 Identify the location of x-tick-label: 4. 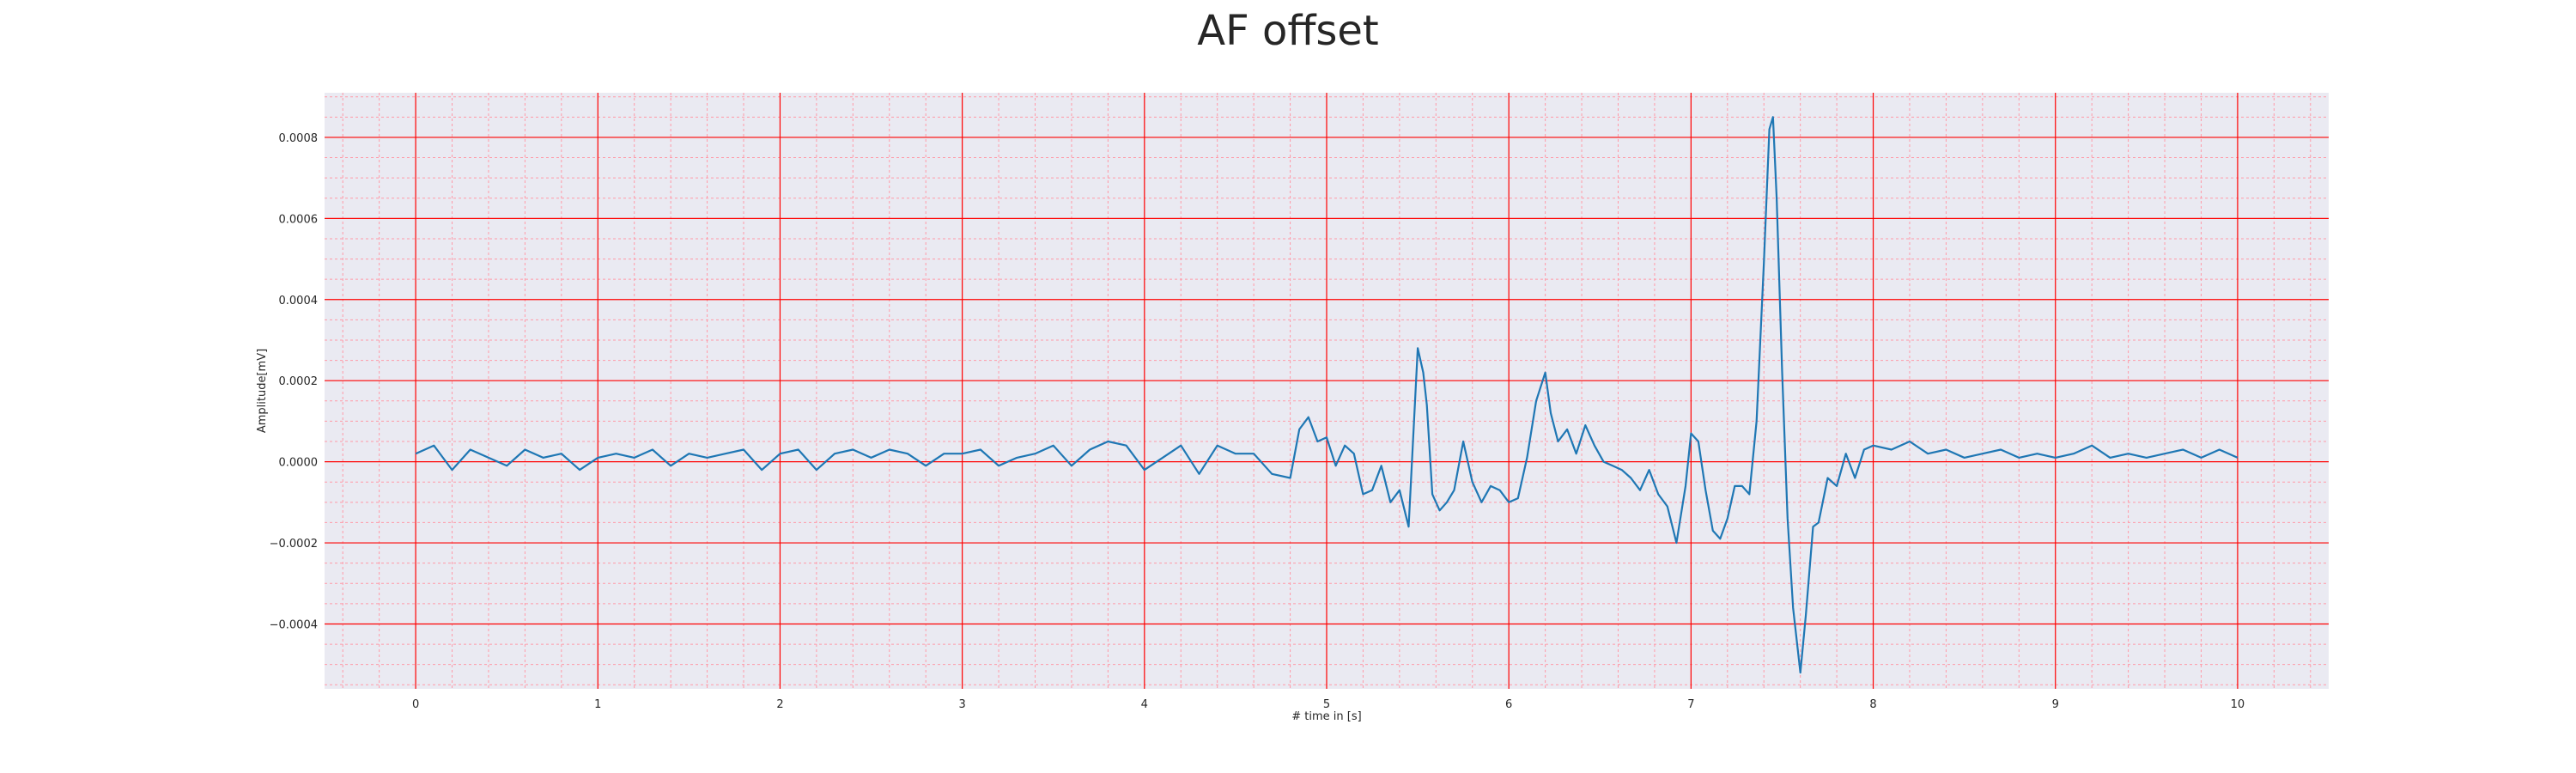
(1144, 704).